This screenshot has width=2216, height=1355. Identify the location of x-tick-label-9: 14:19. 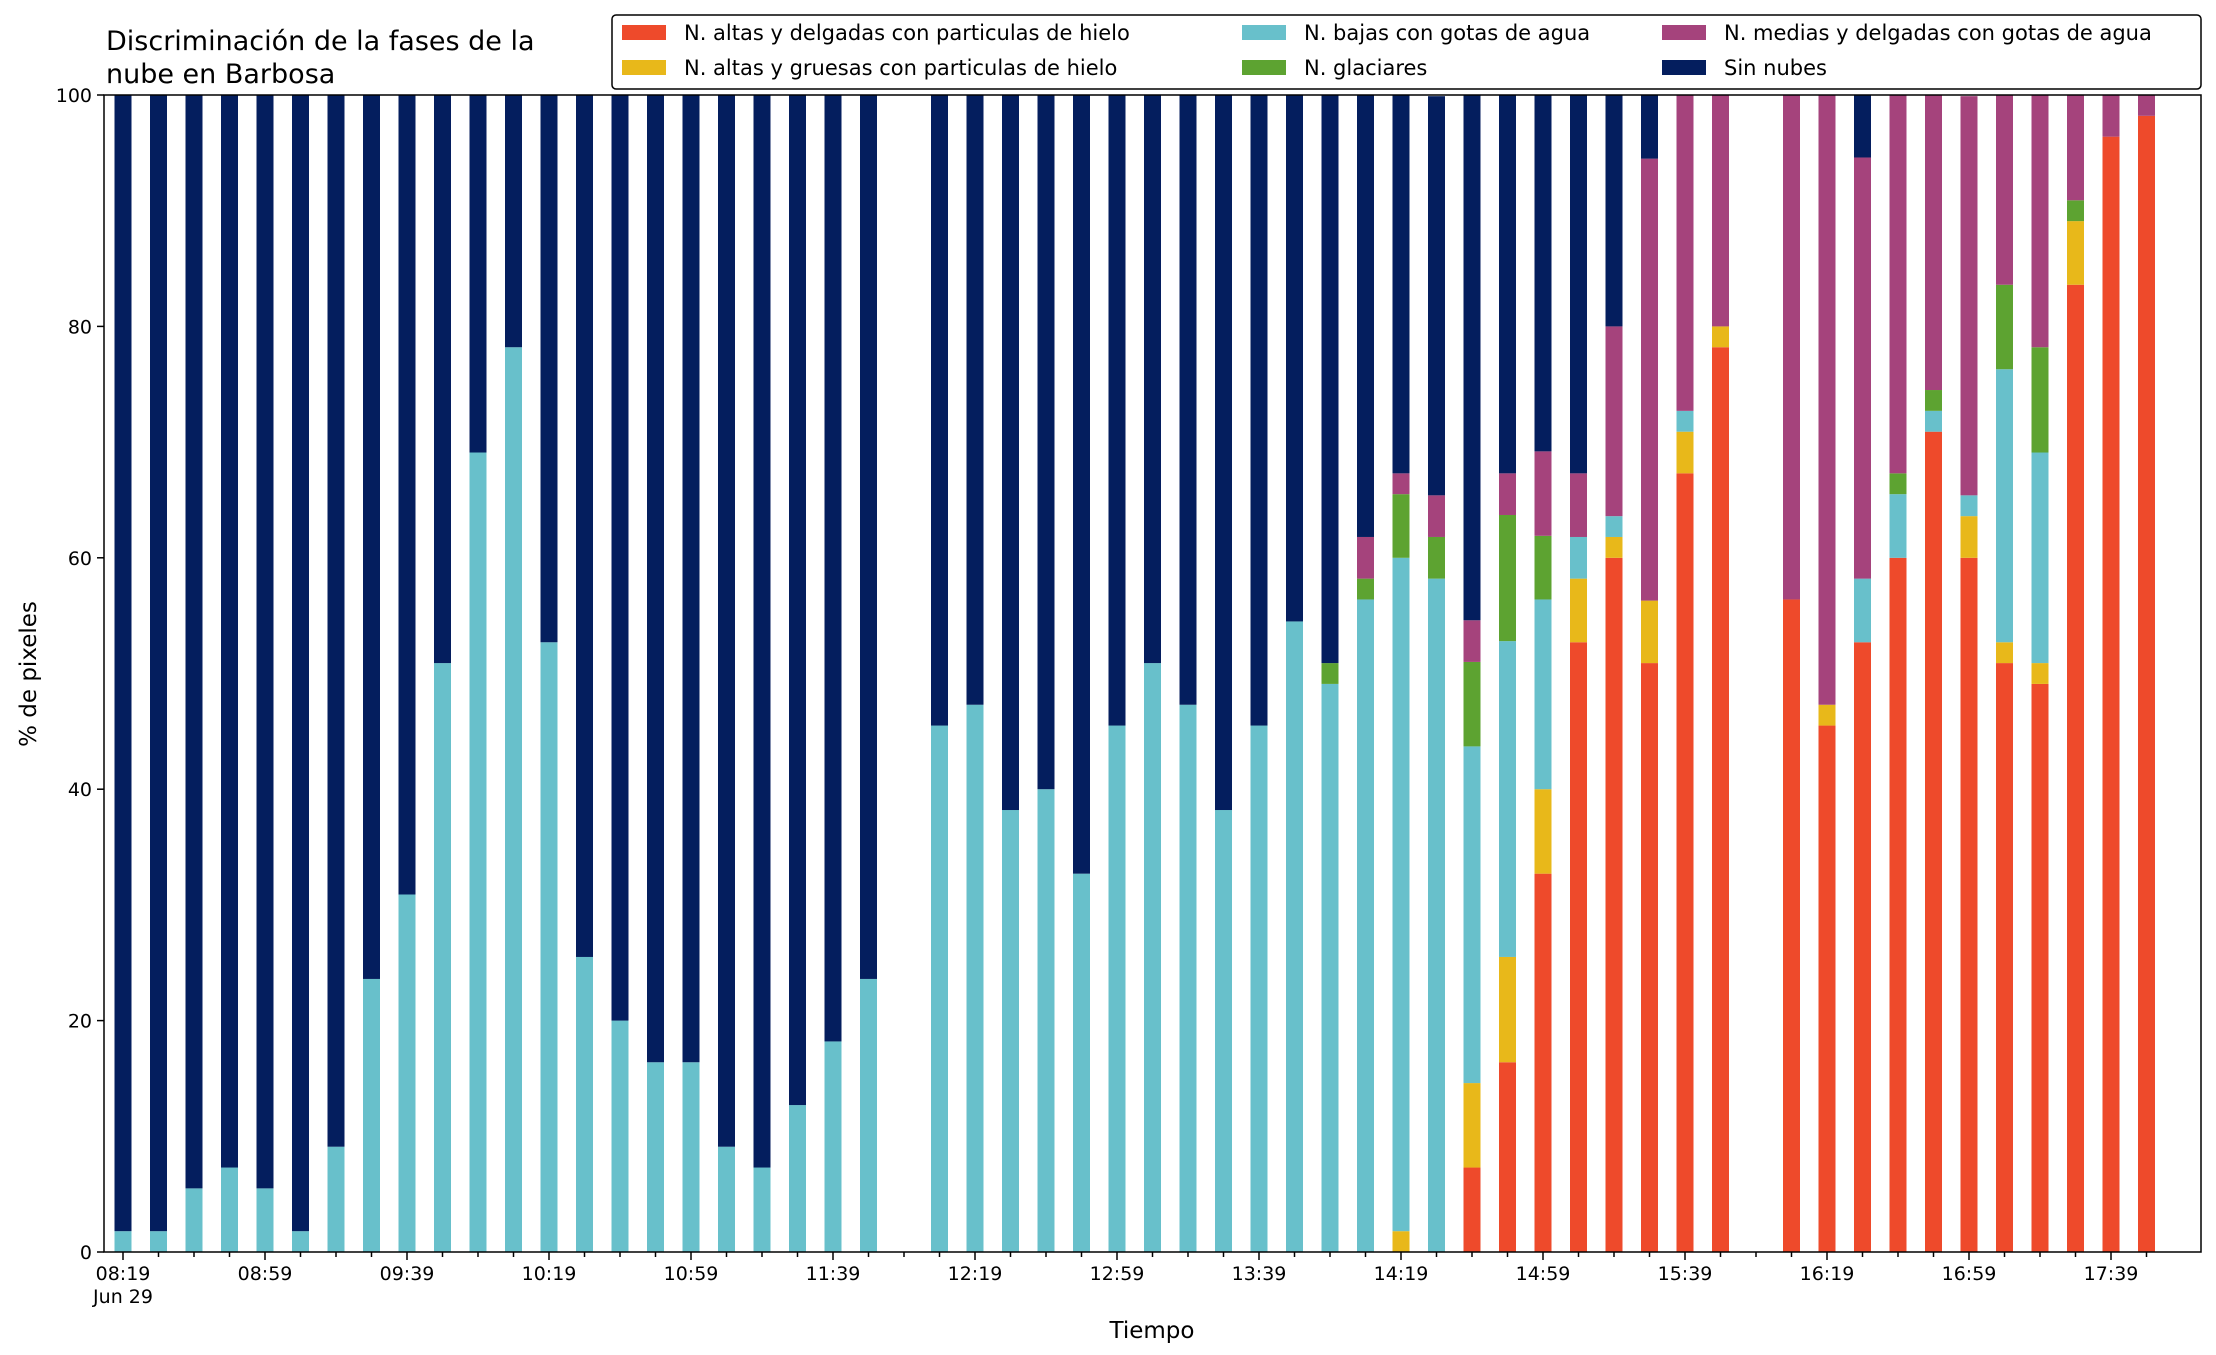
(1401, 1274).